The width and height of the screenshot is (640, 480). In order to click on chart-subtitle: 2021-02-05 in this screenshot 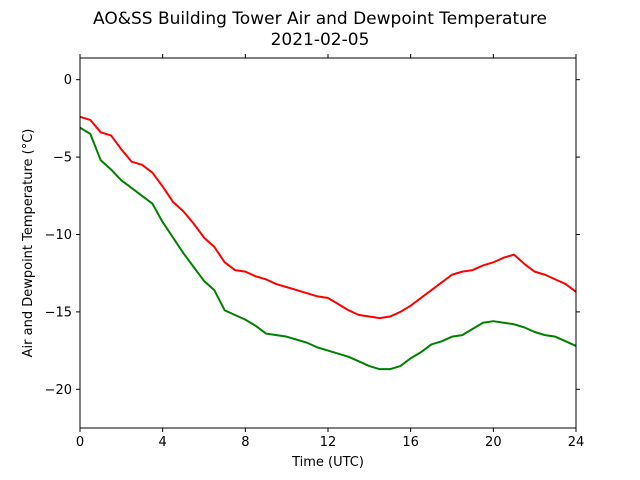, I will do `click(320, 40)`.